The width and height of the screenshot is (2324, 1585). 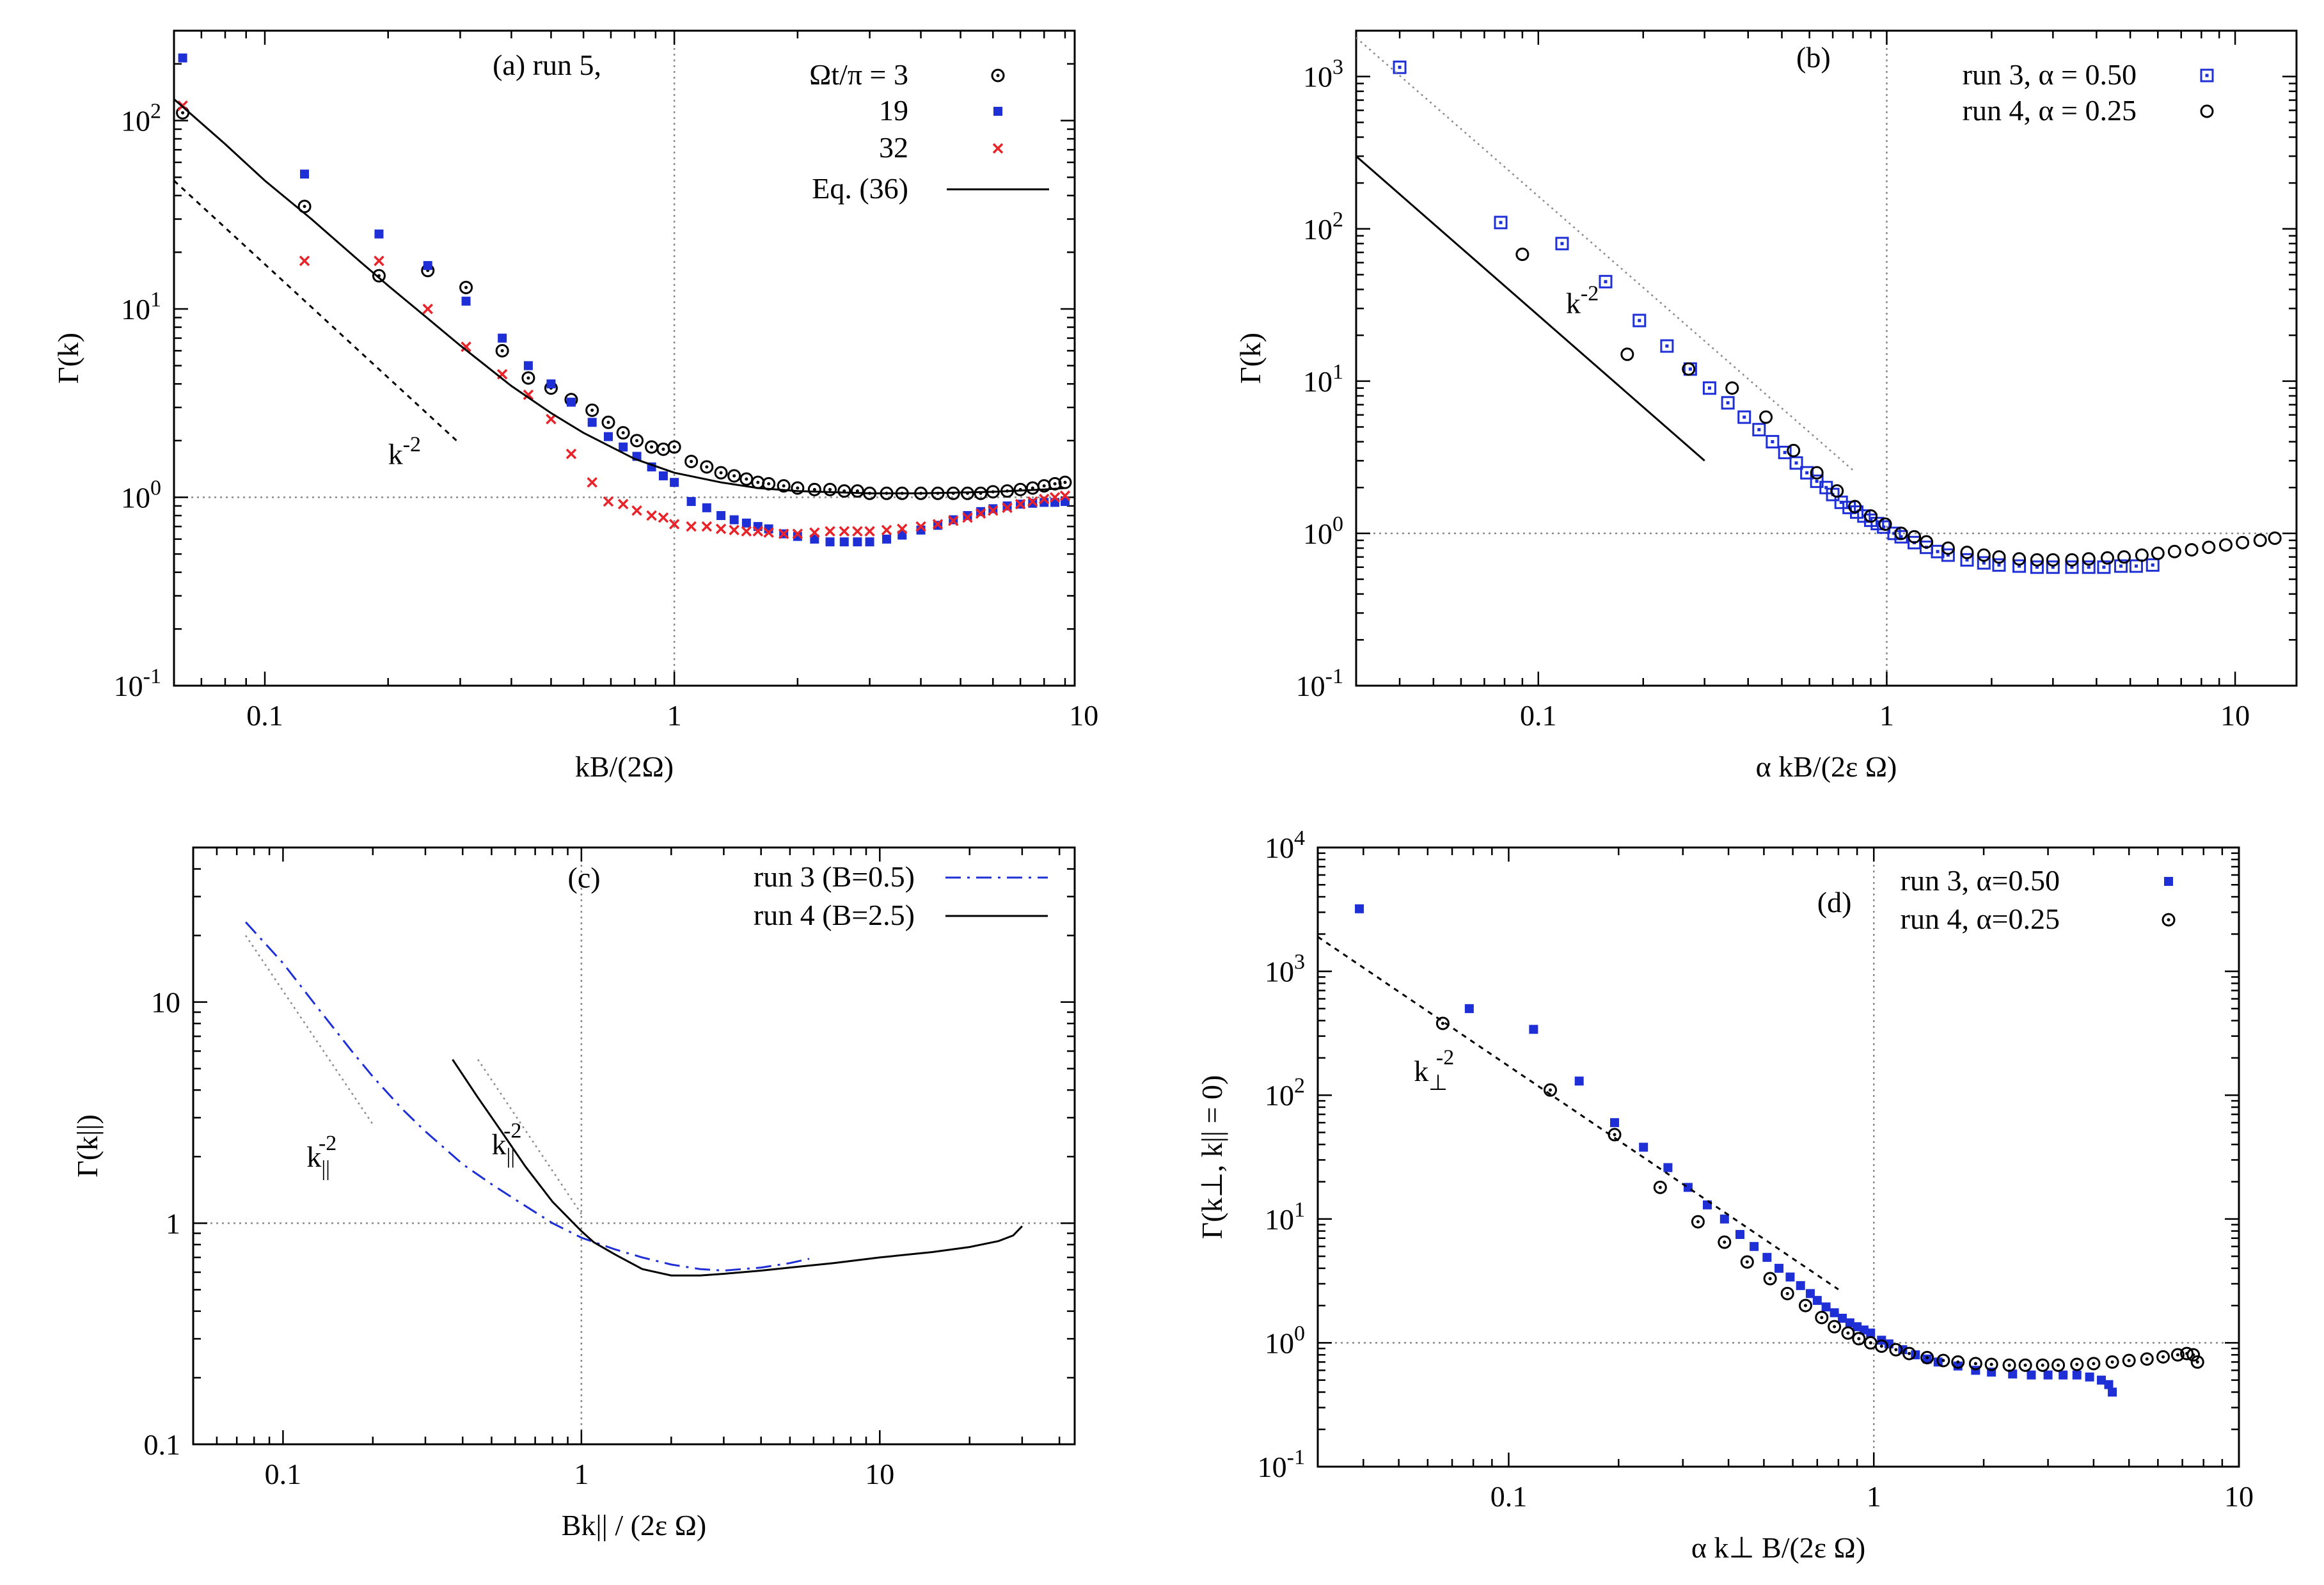 I want to click on legend-marker-run-3-0-50-dot, so click(x=2207, y=75).